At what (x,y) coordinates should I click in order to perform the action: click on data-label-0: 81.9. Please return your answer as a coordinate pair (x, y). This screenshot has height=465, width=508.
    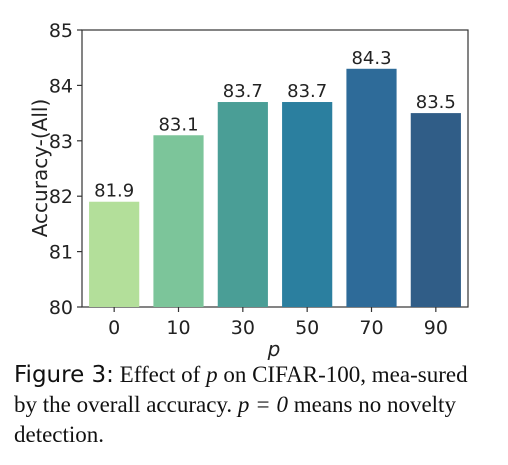
    Looking at the image, I should click on (114, 191).